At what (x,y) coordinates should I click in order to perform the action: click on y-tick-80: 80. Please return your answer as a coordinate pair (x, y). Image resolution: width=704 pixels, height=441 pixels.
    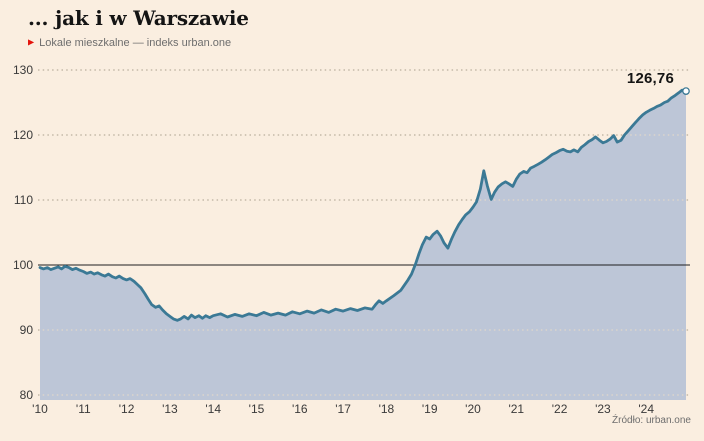
    Looking at the image, I should click on (26, 395).